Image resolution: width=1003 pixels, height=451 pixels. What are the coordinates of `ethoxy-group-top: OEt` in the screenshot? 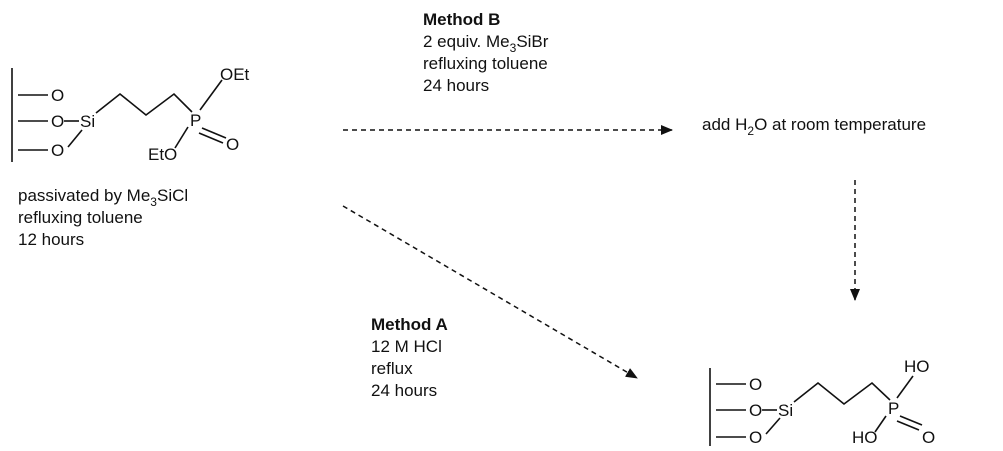 It's located at (235, 74).